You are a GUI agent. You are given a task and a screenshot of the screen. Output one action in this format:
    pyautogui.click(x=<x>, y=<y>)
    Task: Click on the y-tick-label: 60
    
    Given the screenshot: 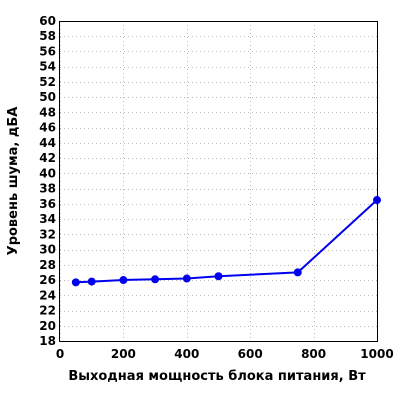 What is the action you would take?
    pyautogui.click(x=47, y=21)
    